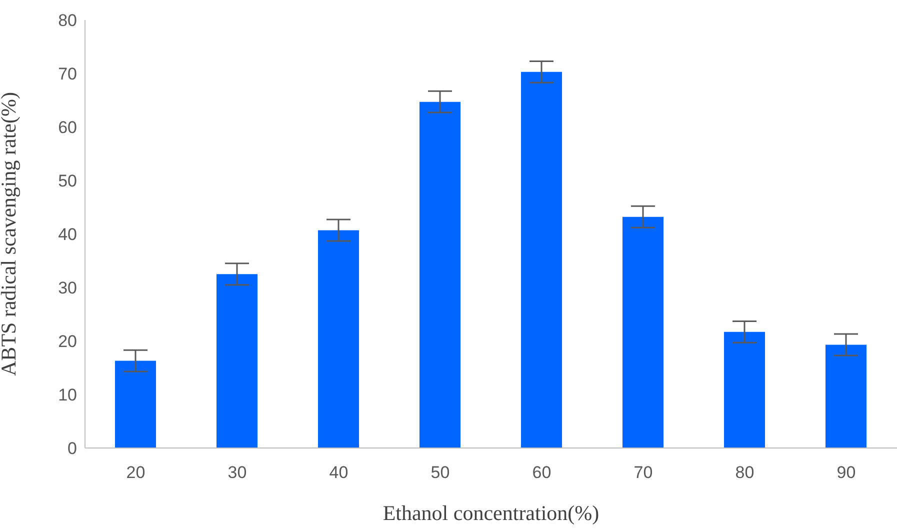 The width and height of the screenshot is (897, 532). I want to click on y-axis-title: ABTS radical scavenging rate(%), so click(10, 234).